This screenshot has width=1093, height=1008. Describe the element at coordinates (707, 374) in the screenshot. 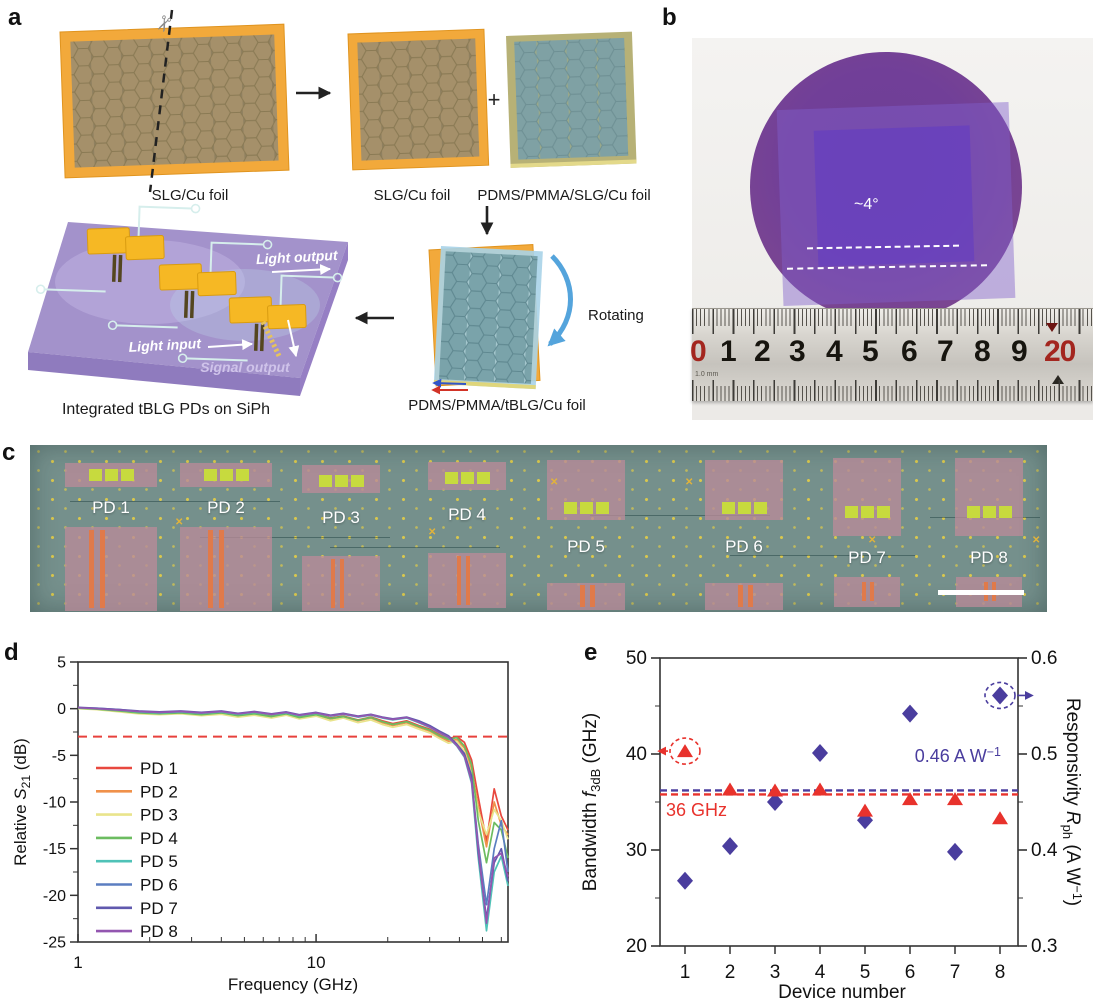

I see `ruler-unit-label: 1.0 mm` at that location.